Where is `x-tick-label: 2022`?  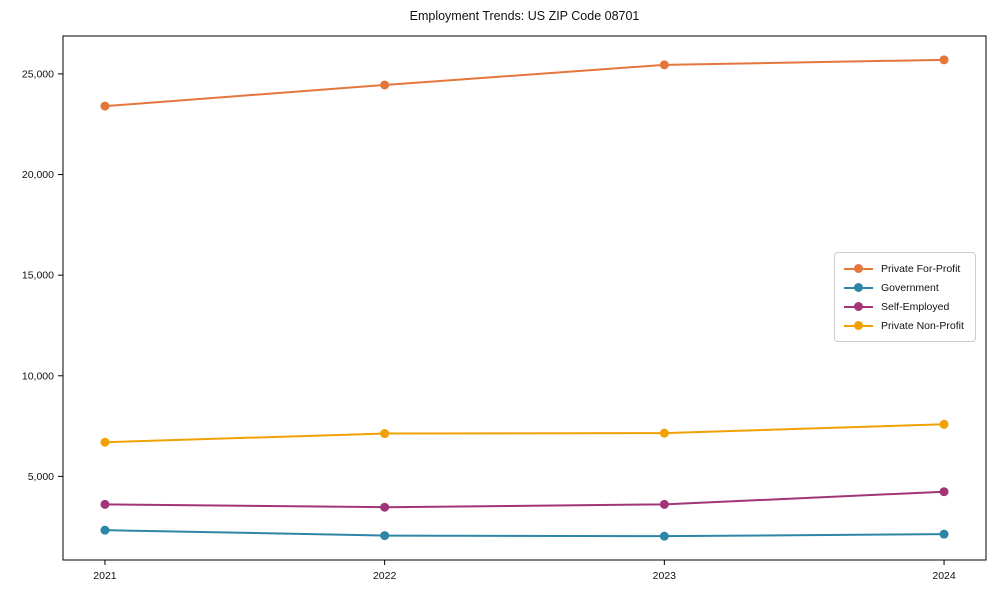 x-tick-label: 2022 is located at coordinates (385, 576).